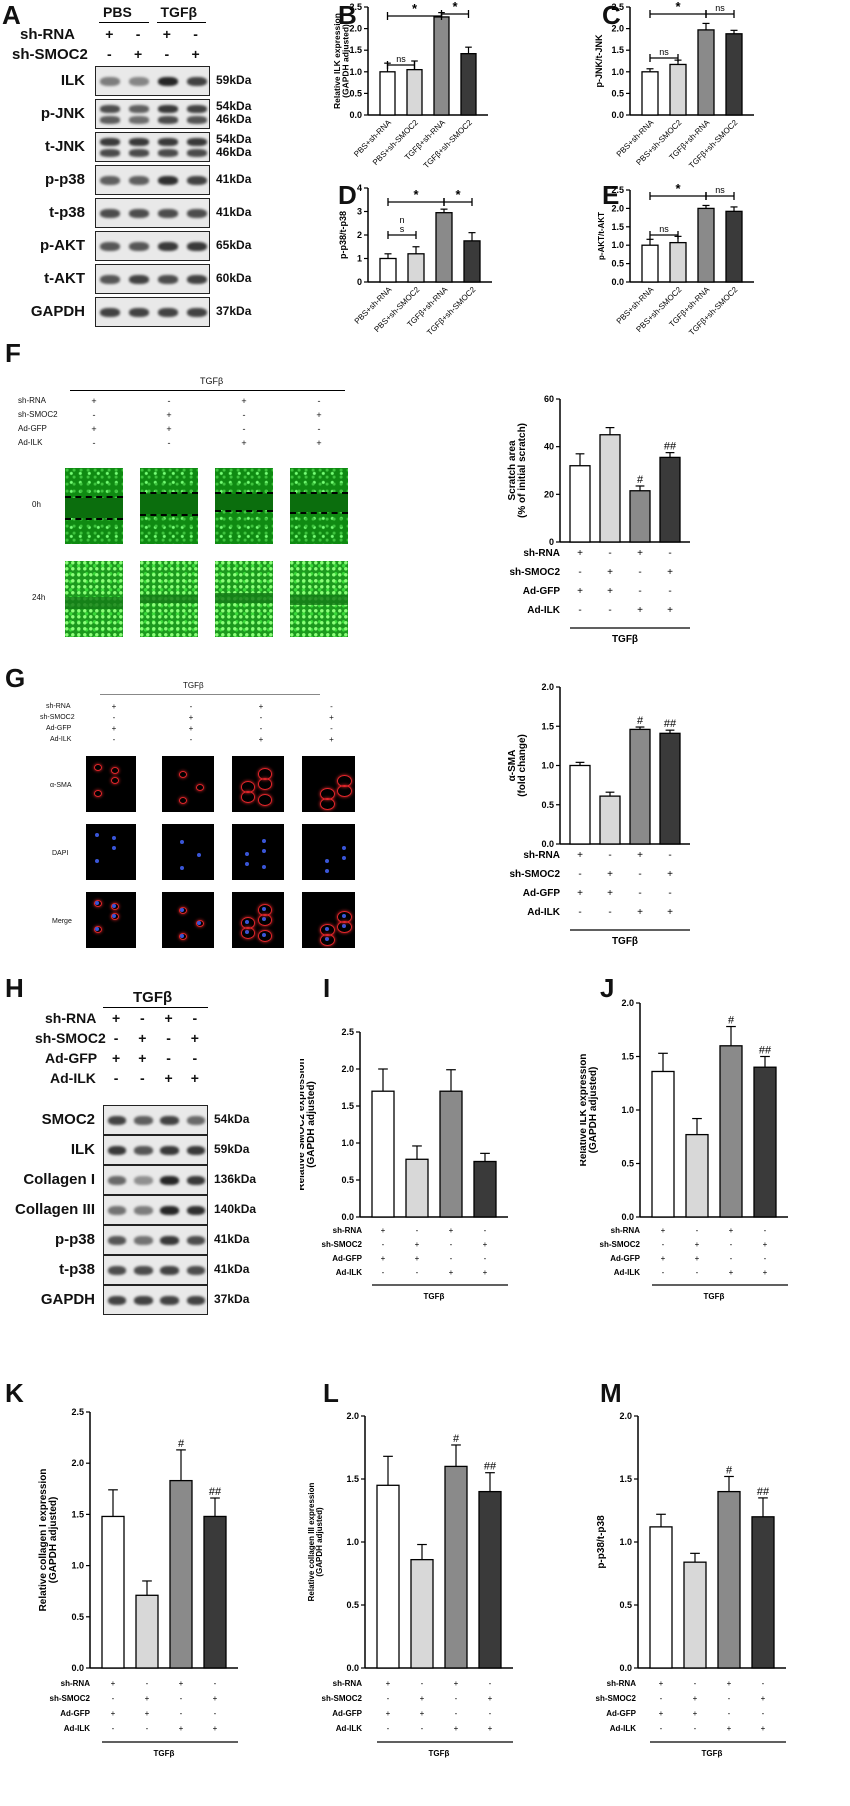  What do you see at coordinates (77, 1463) in the screenshot?
I see `y-tick-label: 2.0` at bounding box center [77, 1463].